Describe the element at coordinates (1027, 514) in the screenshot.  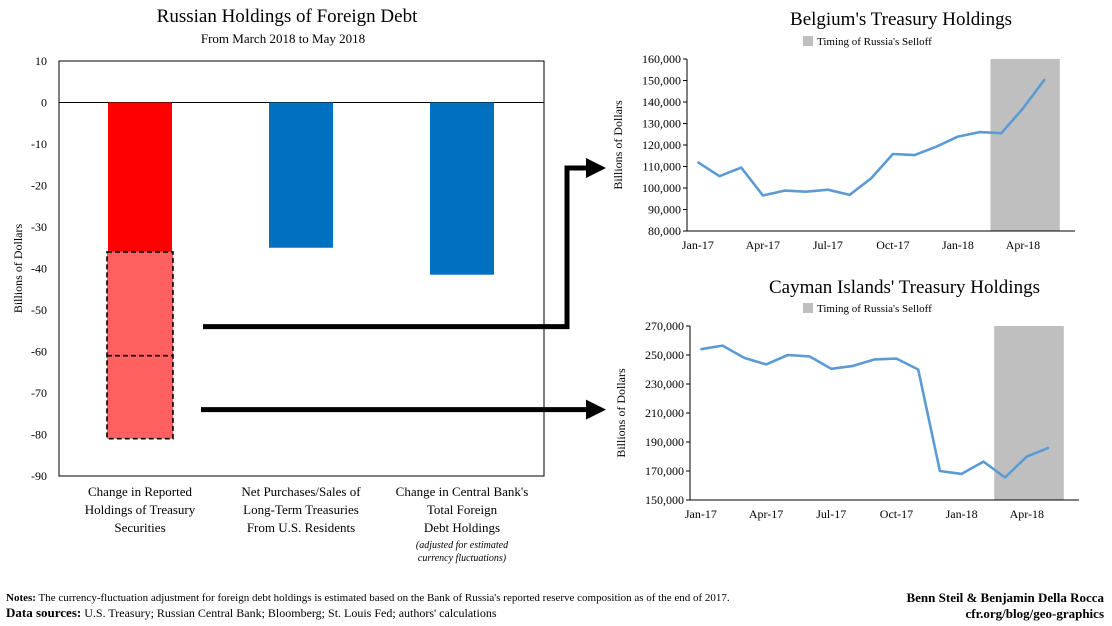
I see `cayman-x-tick-label: Apr-18` at that location.